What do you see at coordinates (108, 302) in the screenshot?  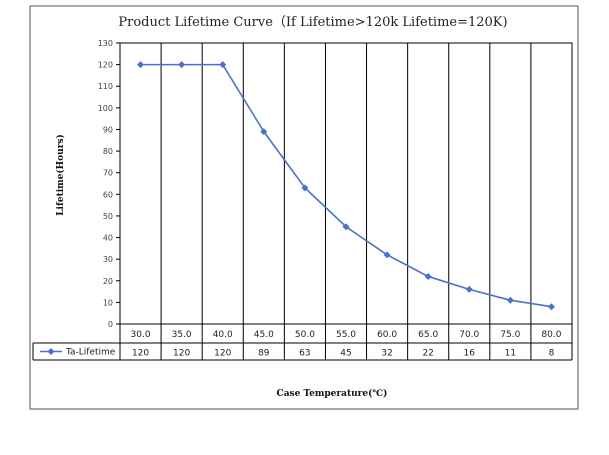 I see `y-tick-label: 10` at bounding box center [108, 302].